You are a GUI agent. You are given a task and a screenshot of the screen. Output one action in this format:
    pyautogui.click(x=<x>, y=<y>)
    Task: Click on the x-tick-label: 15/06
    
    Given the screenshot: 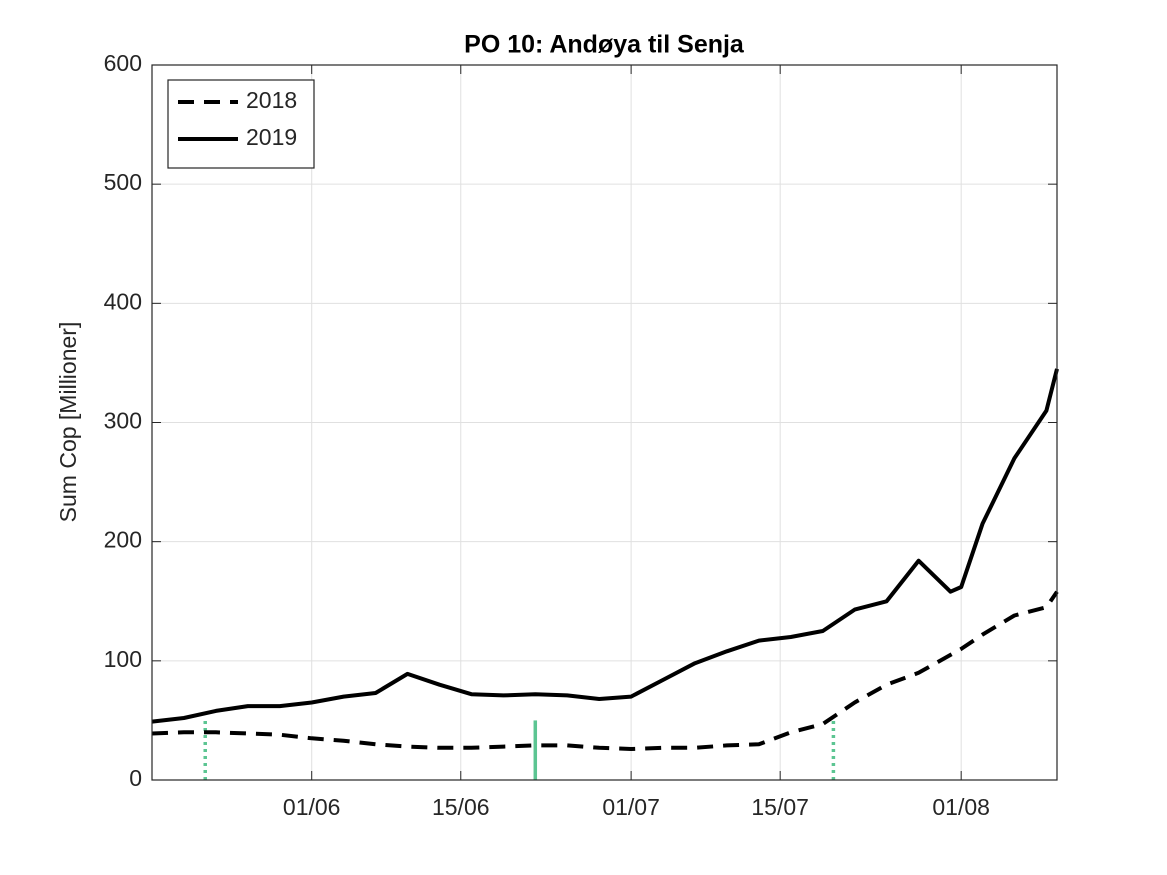 What is the action you would take?
    pyautogui.click(x=461, y=807)
    